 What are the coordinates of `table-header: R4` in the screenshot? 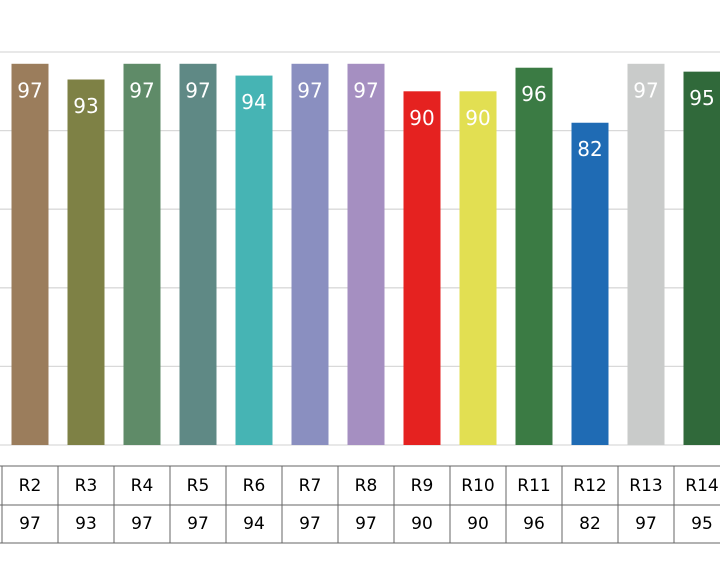 It's located at (142, 486).